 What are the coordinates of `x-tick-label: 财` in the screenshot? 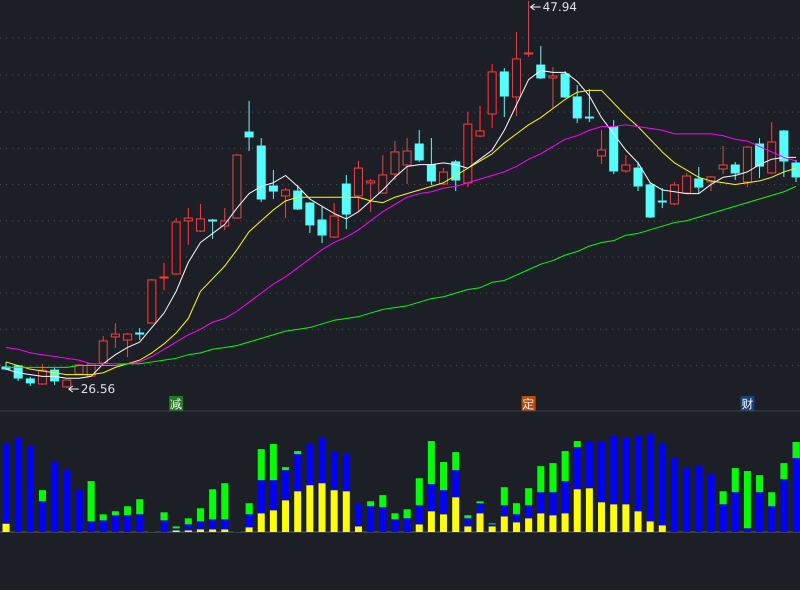 It's located at (747, 404).